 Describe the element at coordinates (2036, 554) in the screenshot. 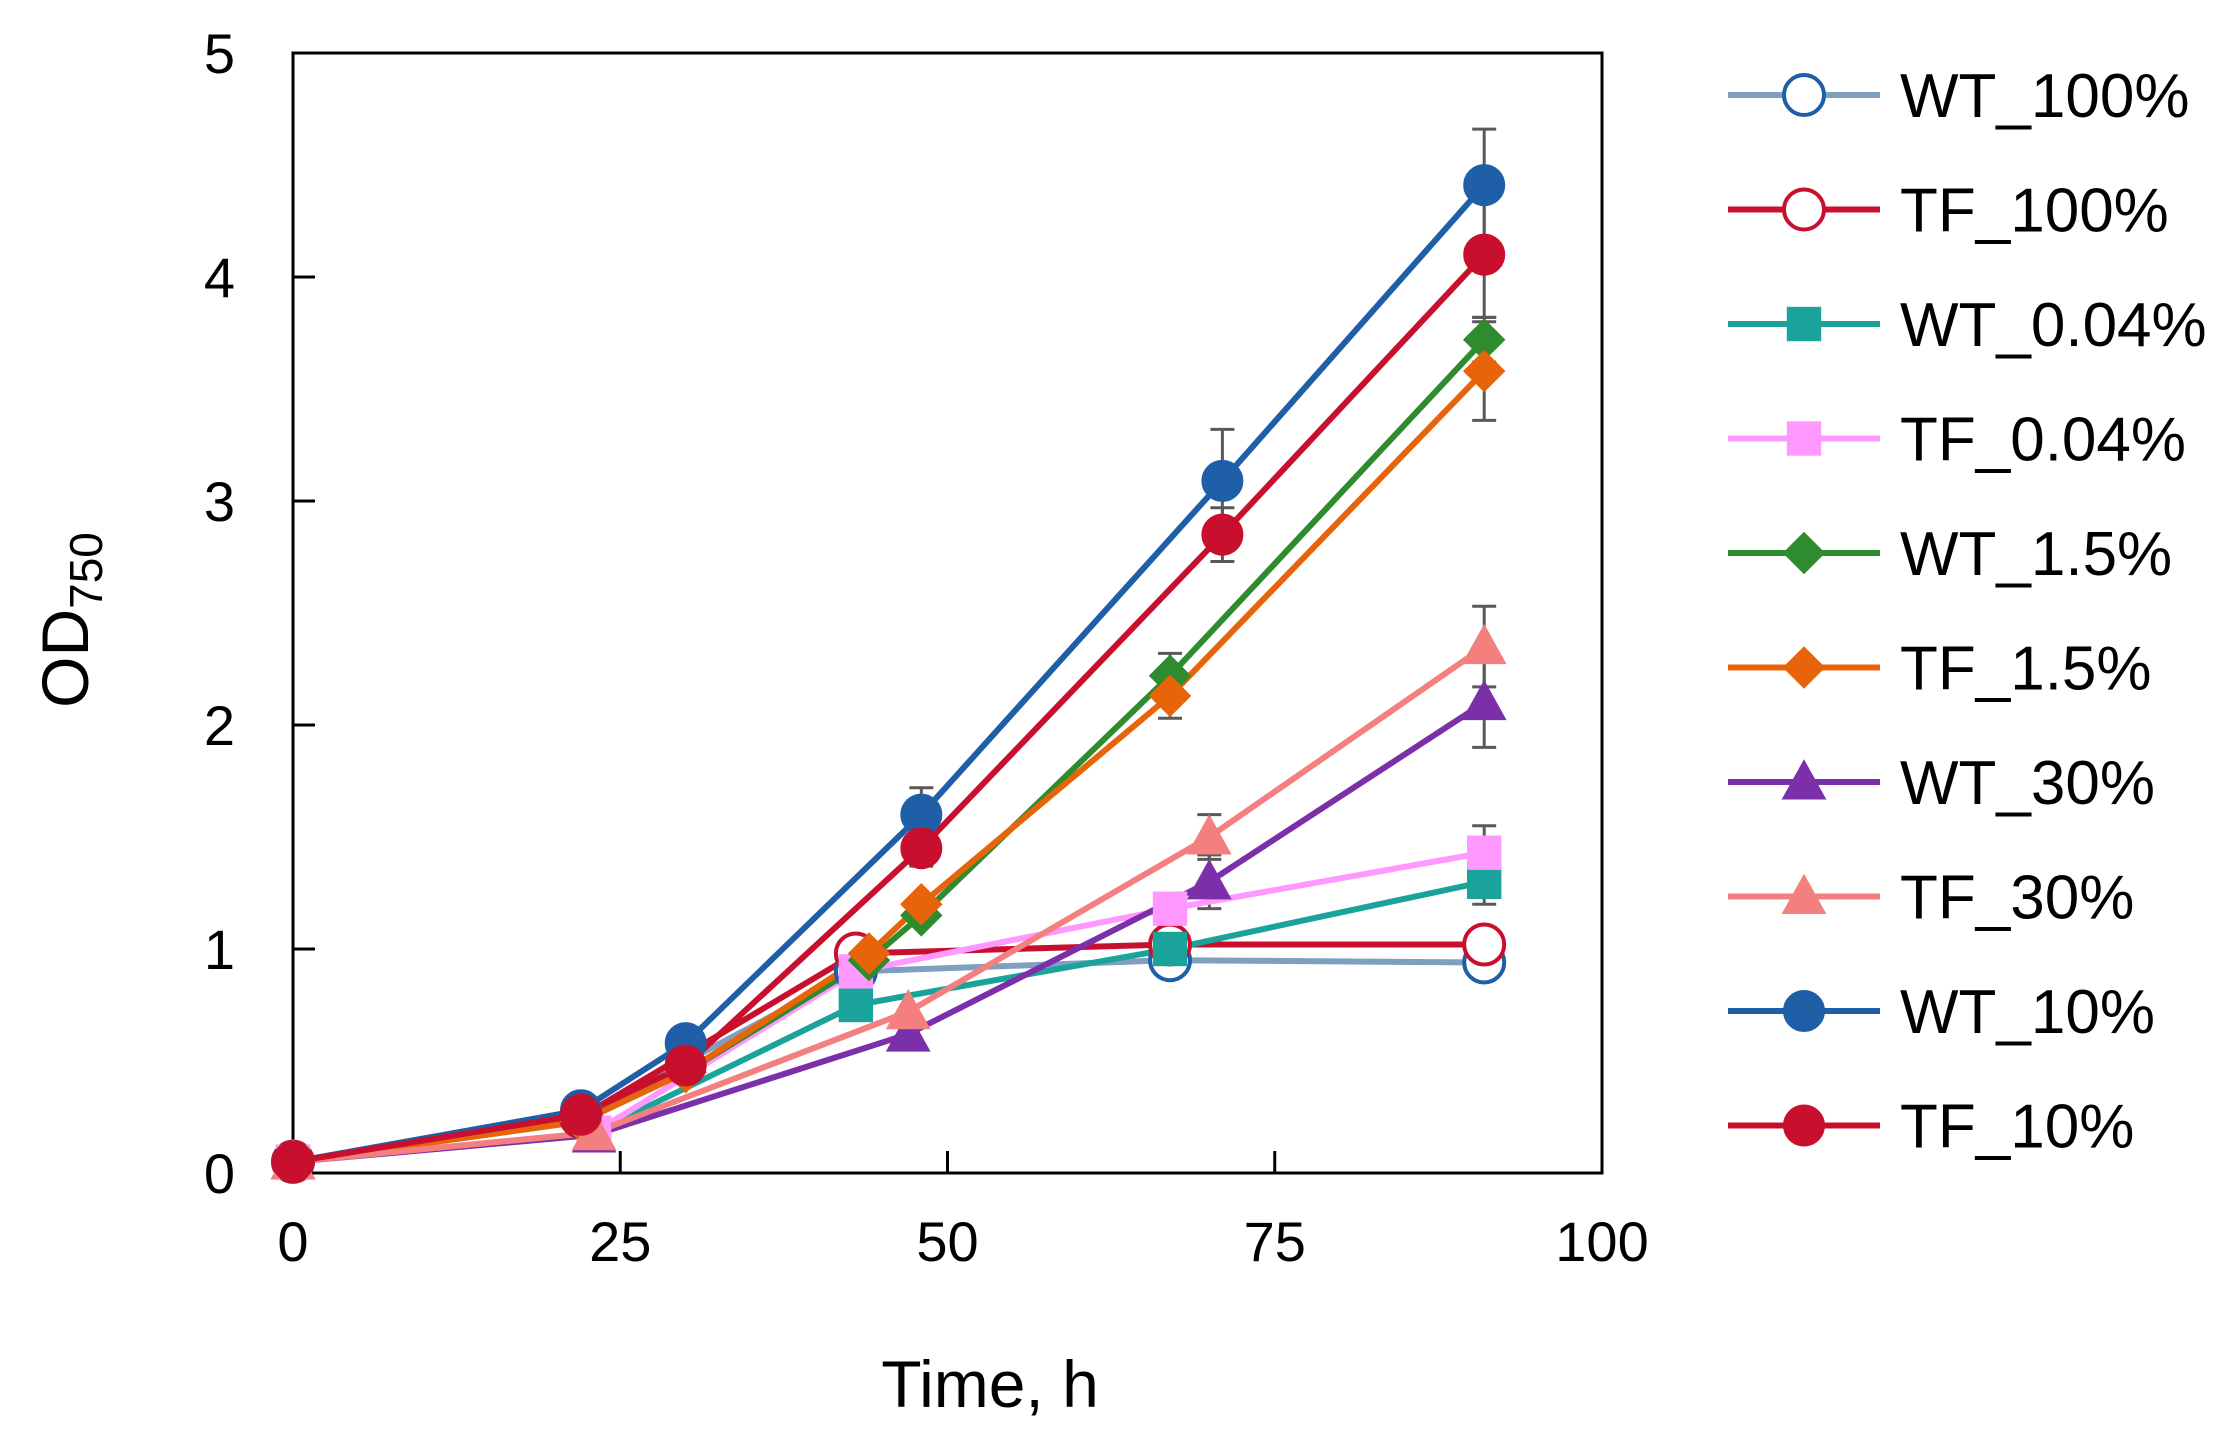

I see `legend-label: WT_1.5%` at that location.